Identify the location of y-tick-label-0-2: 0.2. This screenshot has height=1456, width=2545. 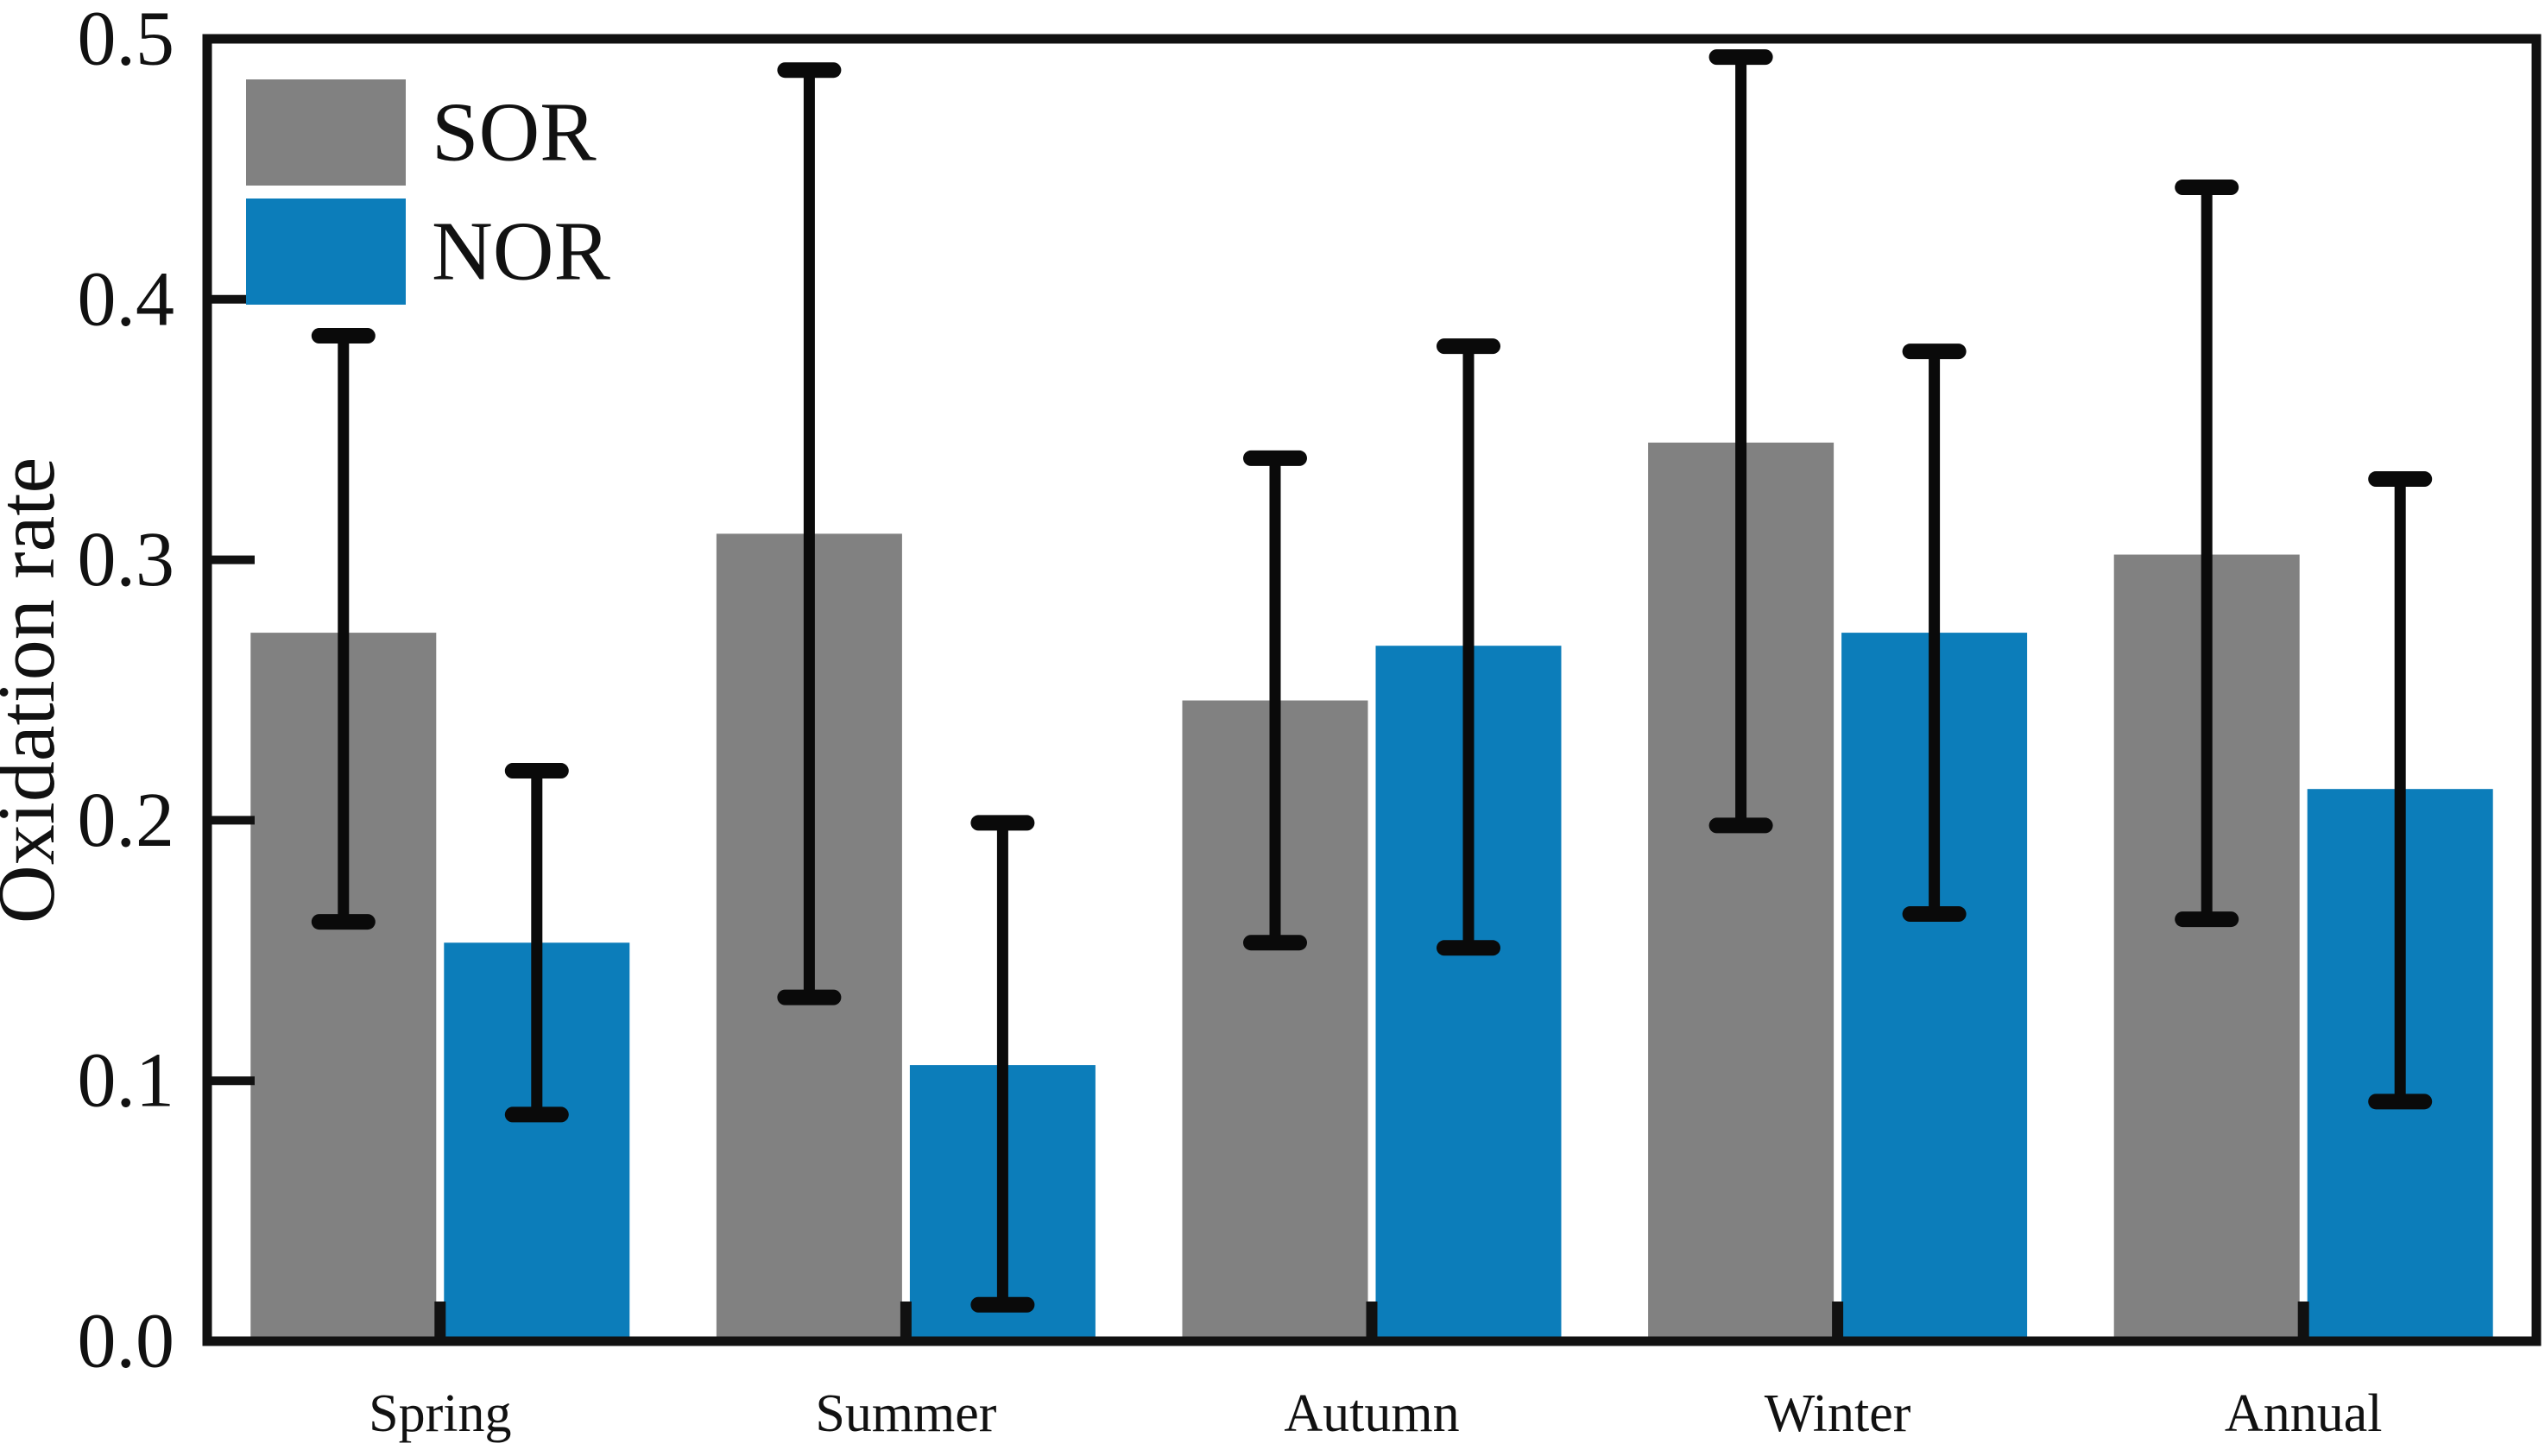
(126, 821).